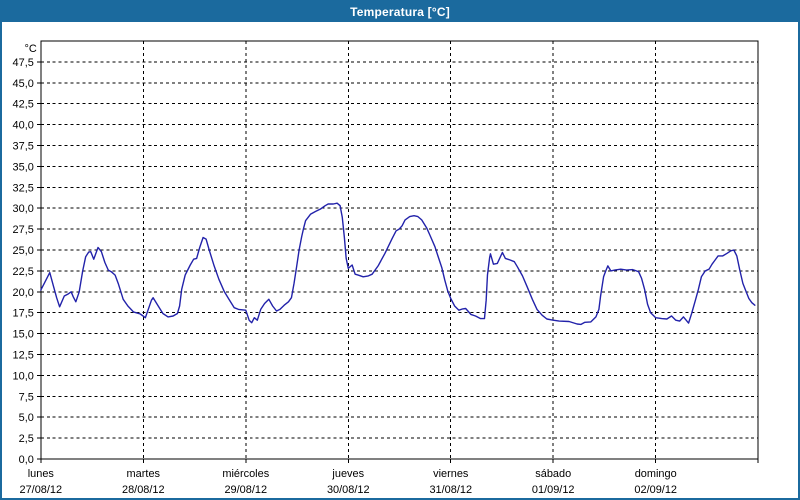 This screenshot has height=500, width=800. Describe the element at coordinates (23, 105) in the screenshot. I see `y-tick-label: 42,5` at that location.